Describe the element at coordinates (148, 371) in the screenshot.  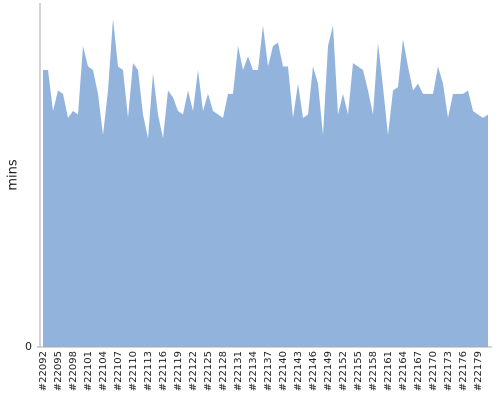
I see `x-tick-label: #22113` at that location.